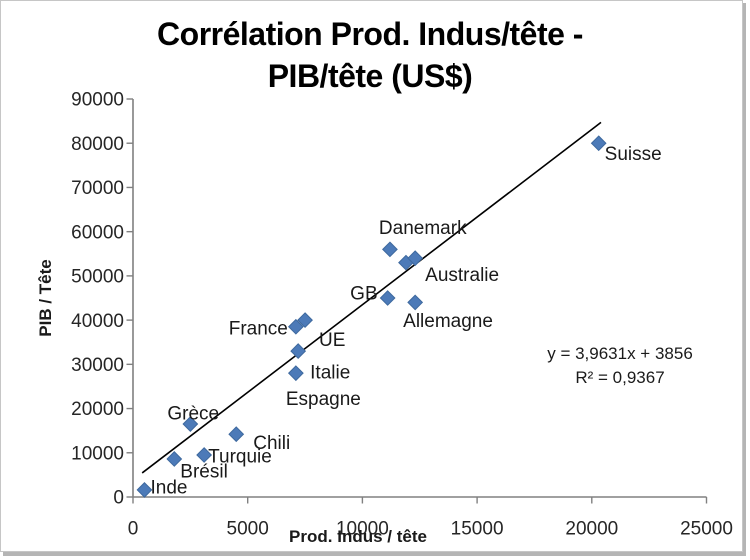  I want to click on y-tick-label: 60000, so click(97, 232).